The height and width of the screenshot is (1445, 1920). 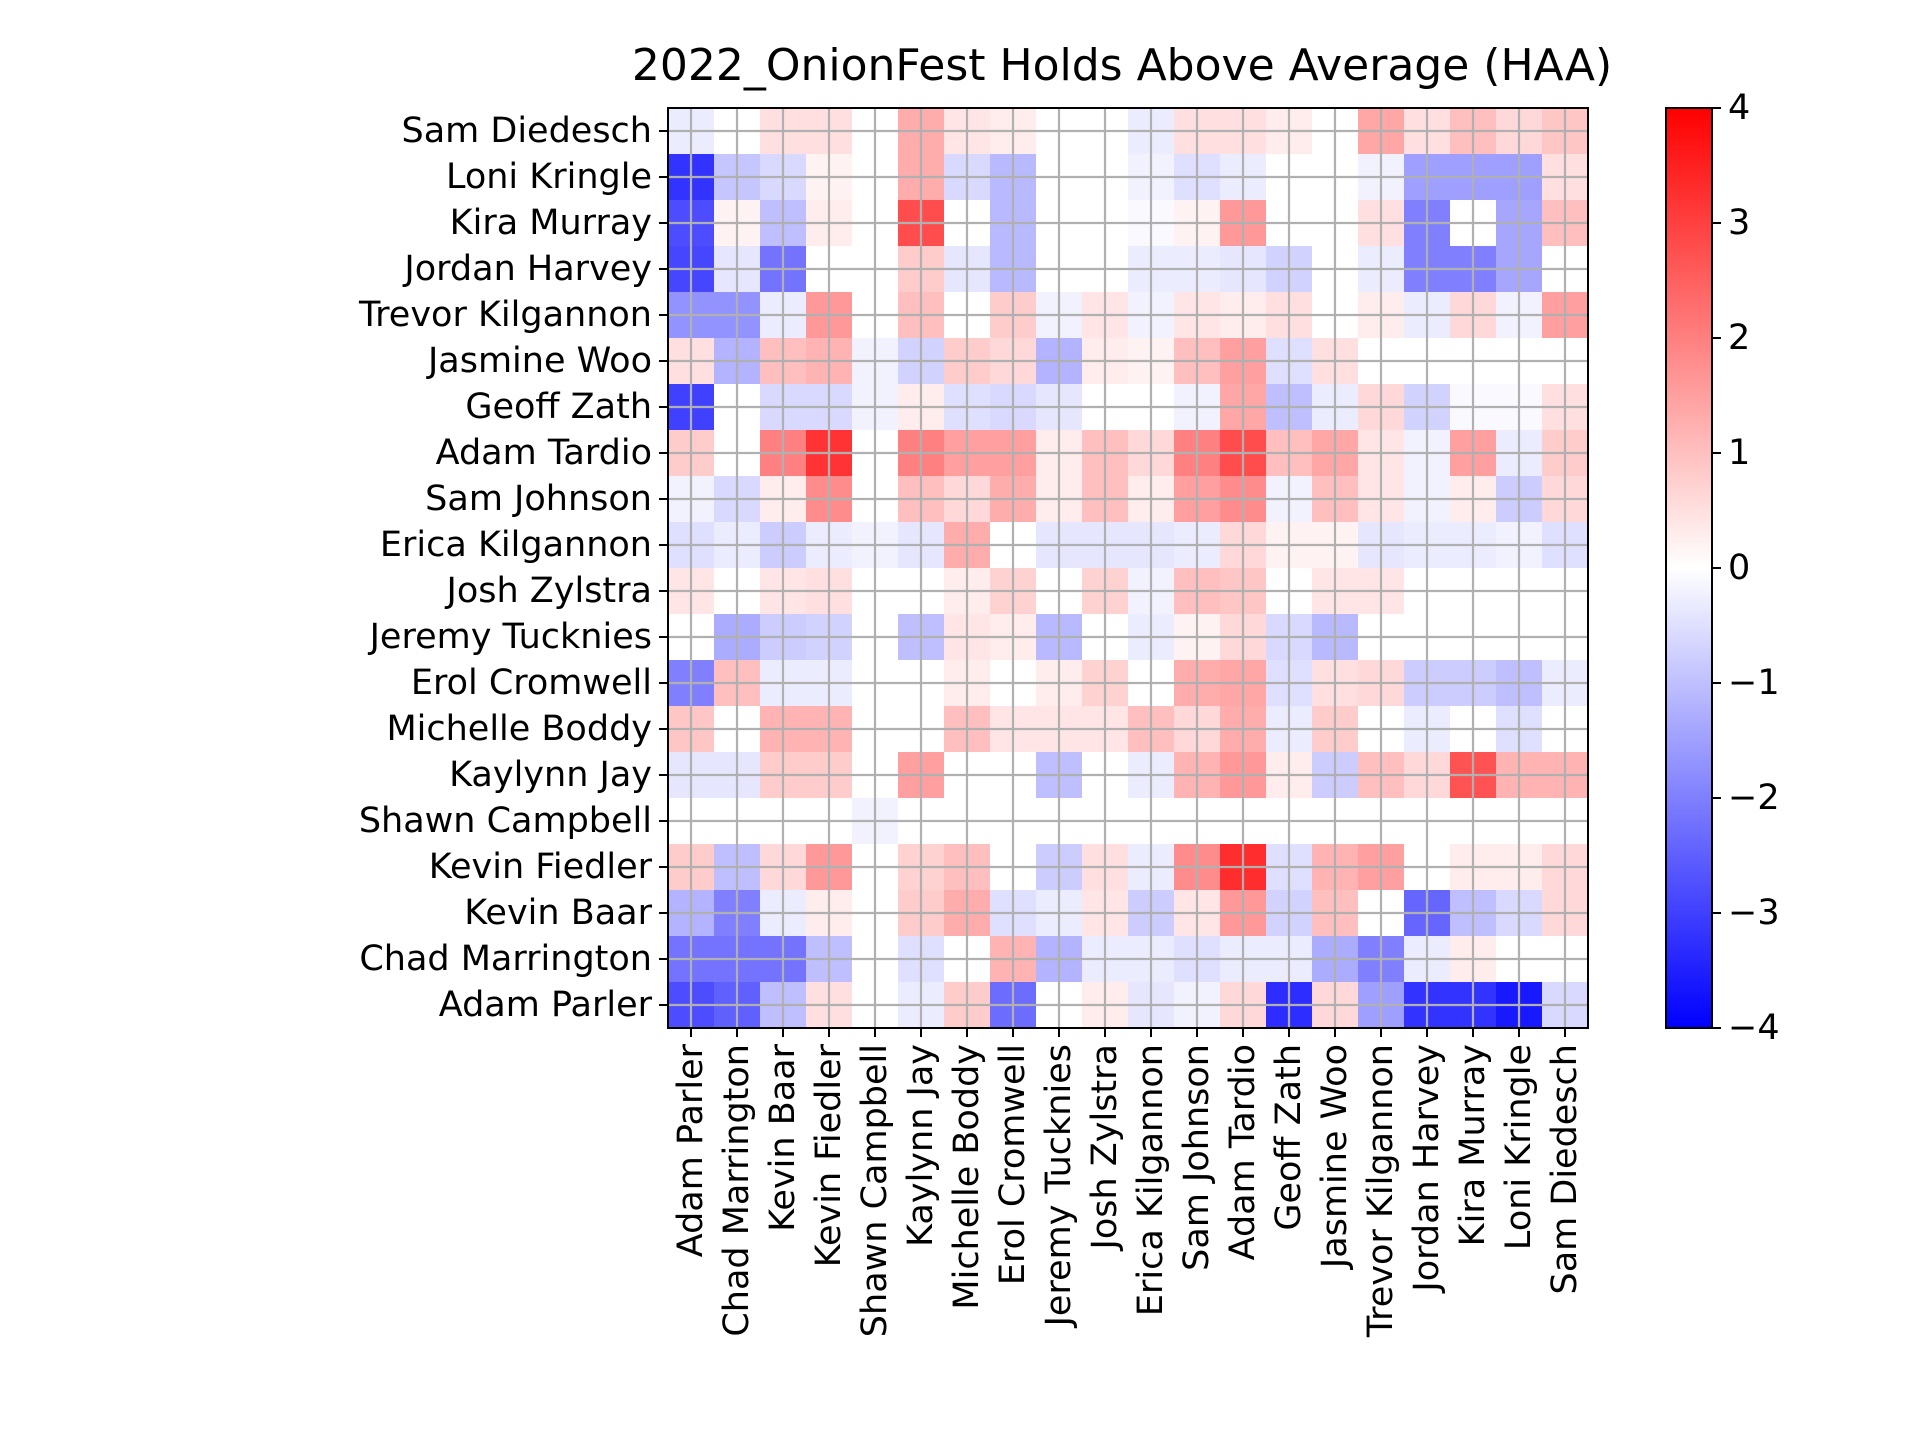 What do you see at coordinates (505, 315) in the screenshot?
I see `y-tick-label: Trevor Kilgannon` at bounding box center [505, 315].